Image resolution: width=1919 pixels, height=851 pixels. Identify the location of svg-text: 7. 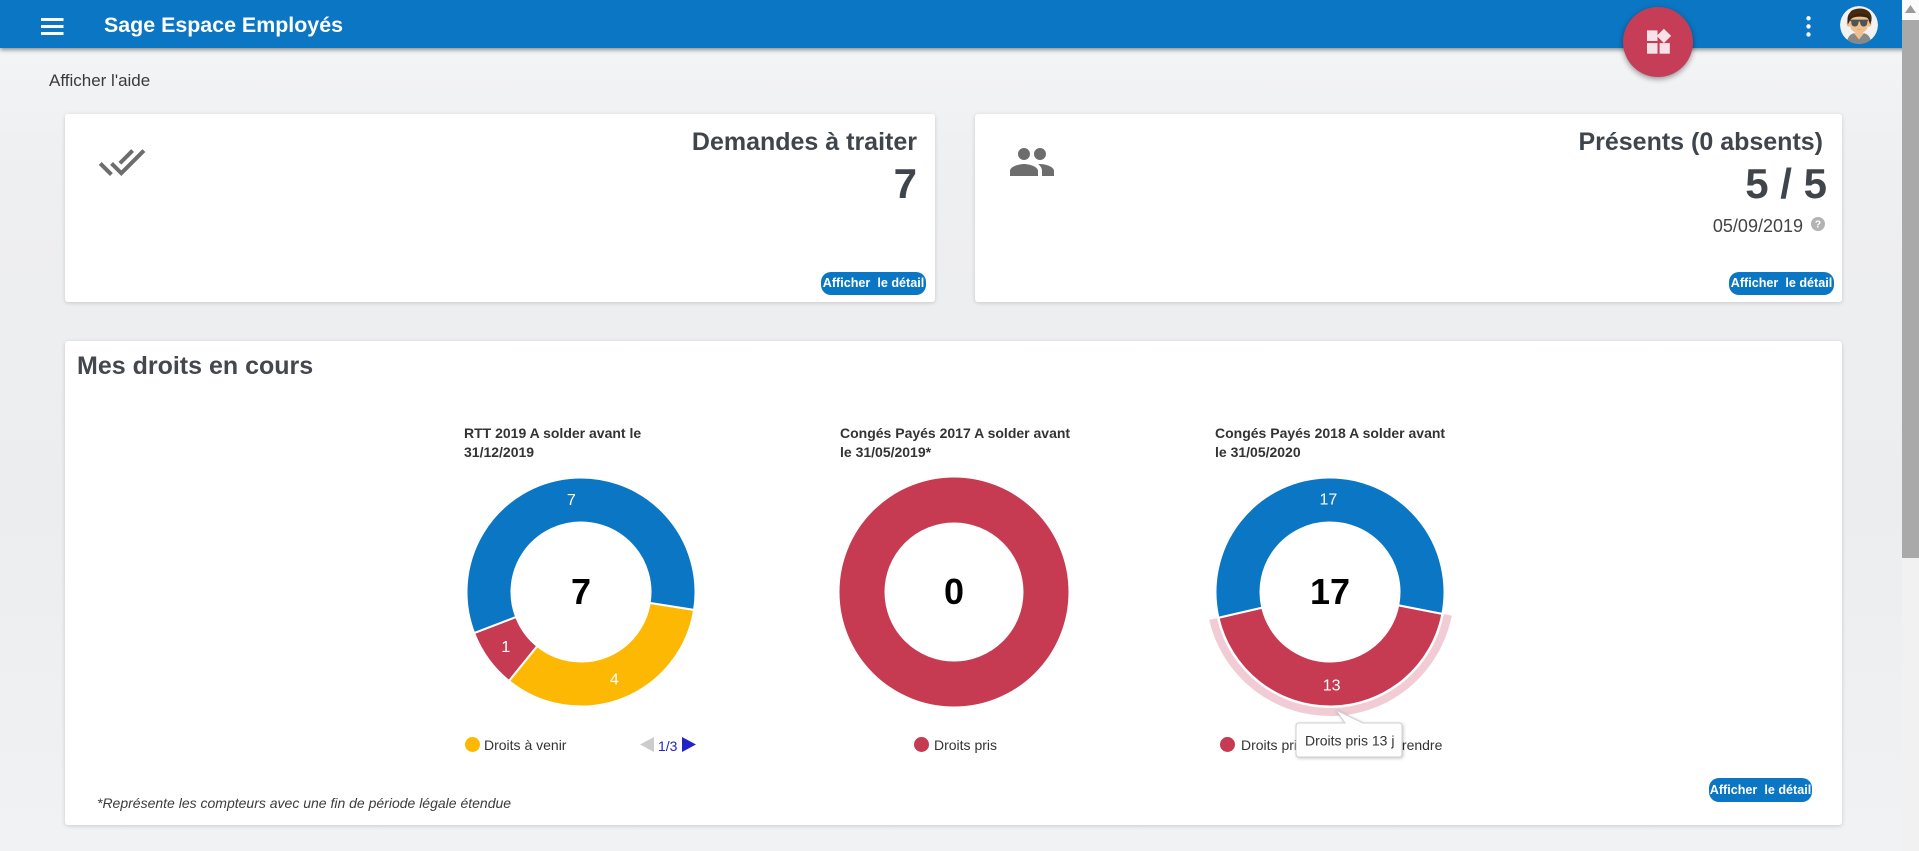
(571, 500).